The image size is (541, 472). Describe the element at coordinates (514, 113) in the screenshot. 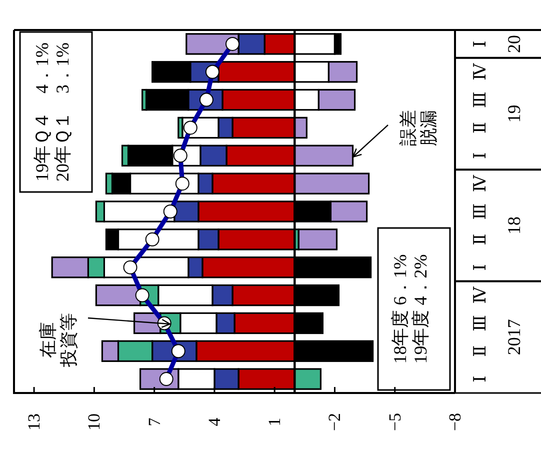

I see `text: 19` at that location.